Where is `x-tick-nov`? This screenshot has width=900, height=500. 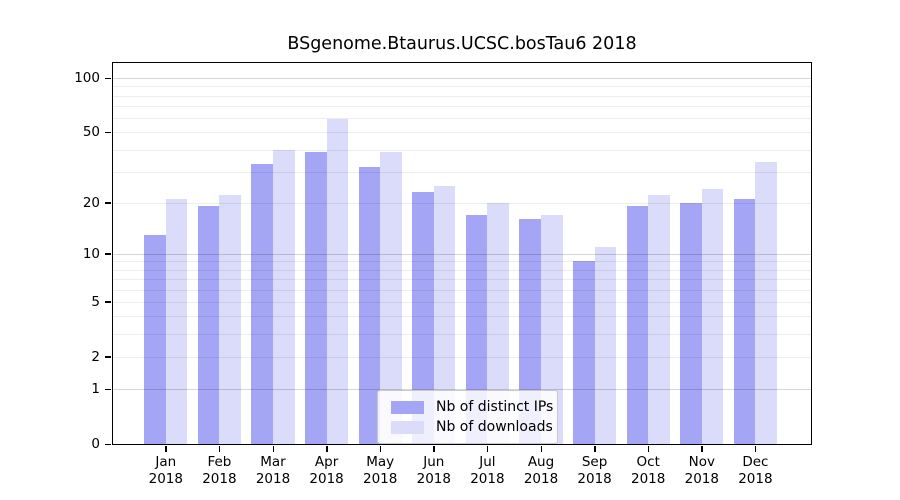 x-tick-nov is located at coordinates (702, 449).